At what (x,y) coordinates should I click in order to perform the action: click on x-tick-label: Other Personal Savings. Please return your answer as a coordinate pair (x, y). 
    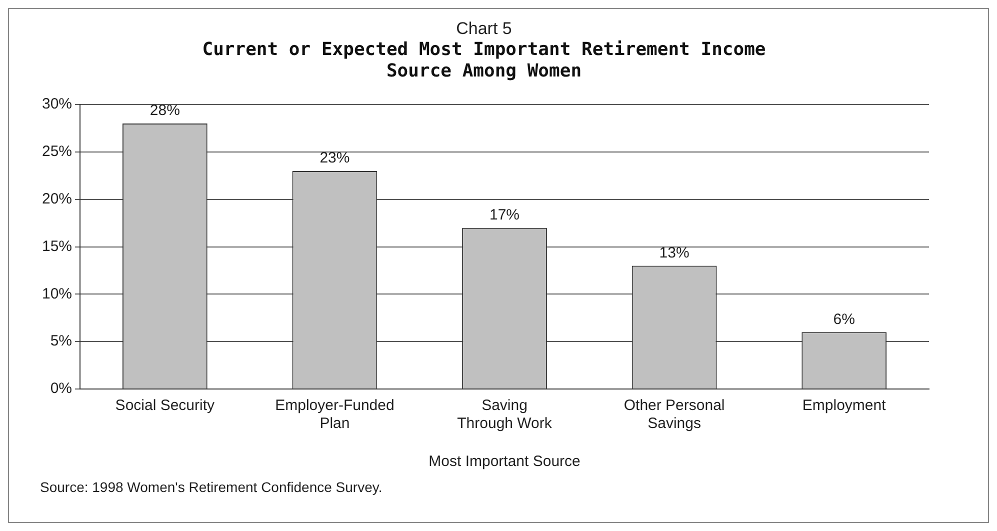
    Looking at the image, I should click on (674, 414).